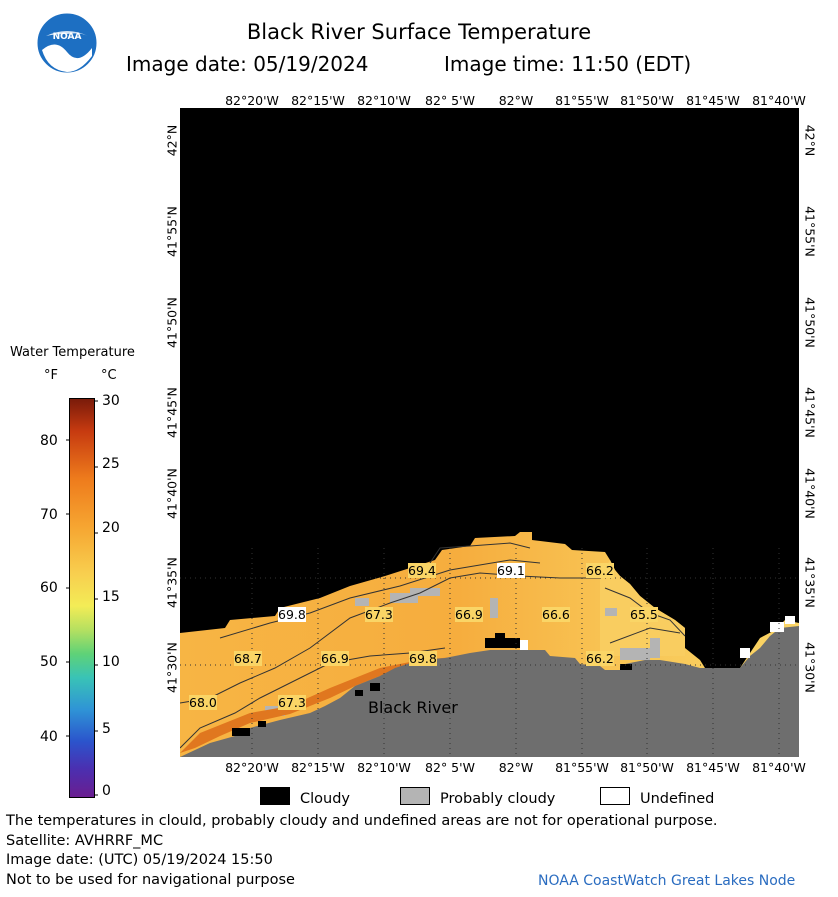 This screenshot has height=897, width=838. What do you see at coordinates (556, 614) in the screenshot?
I see `temp-label: 66.6` at bounding box center [556, 614].